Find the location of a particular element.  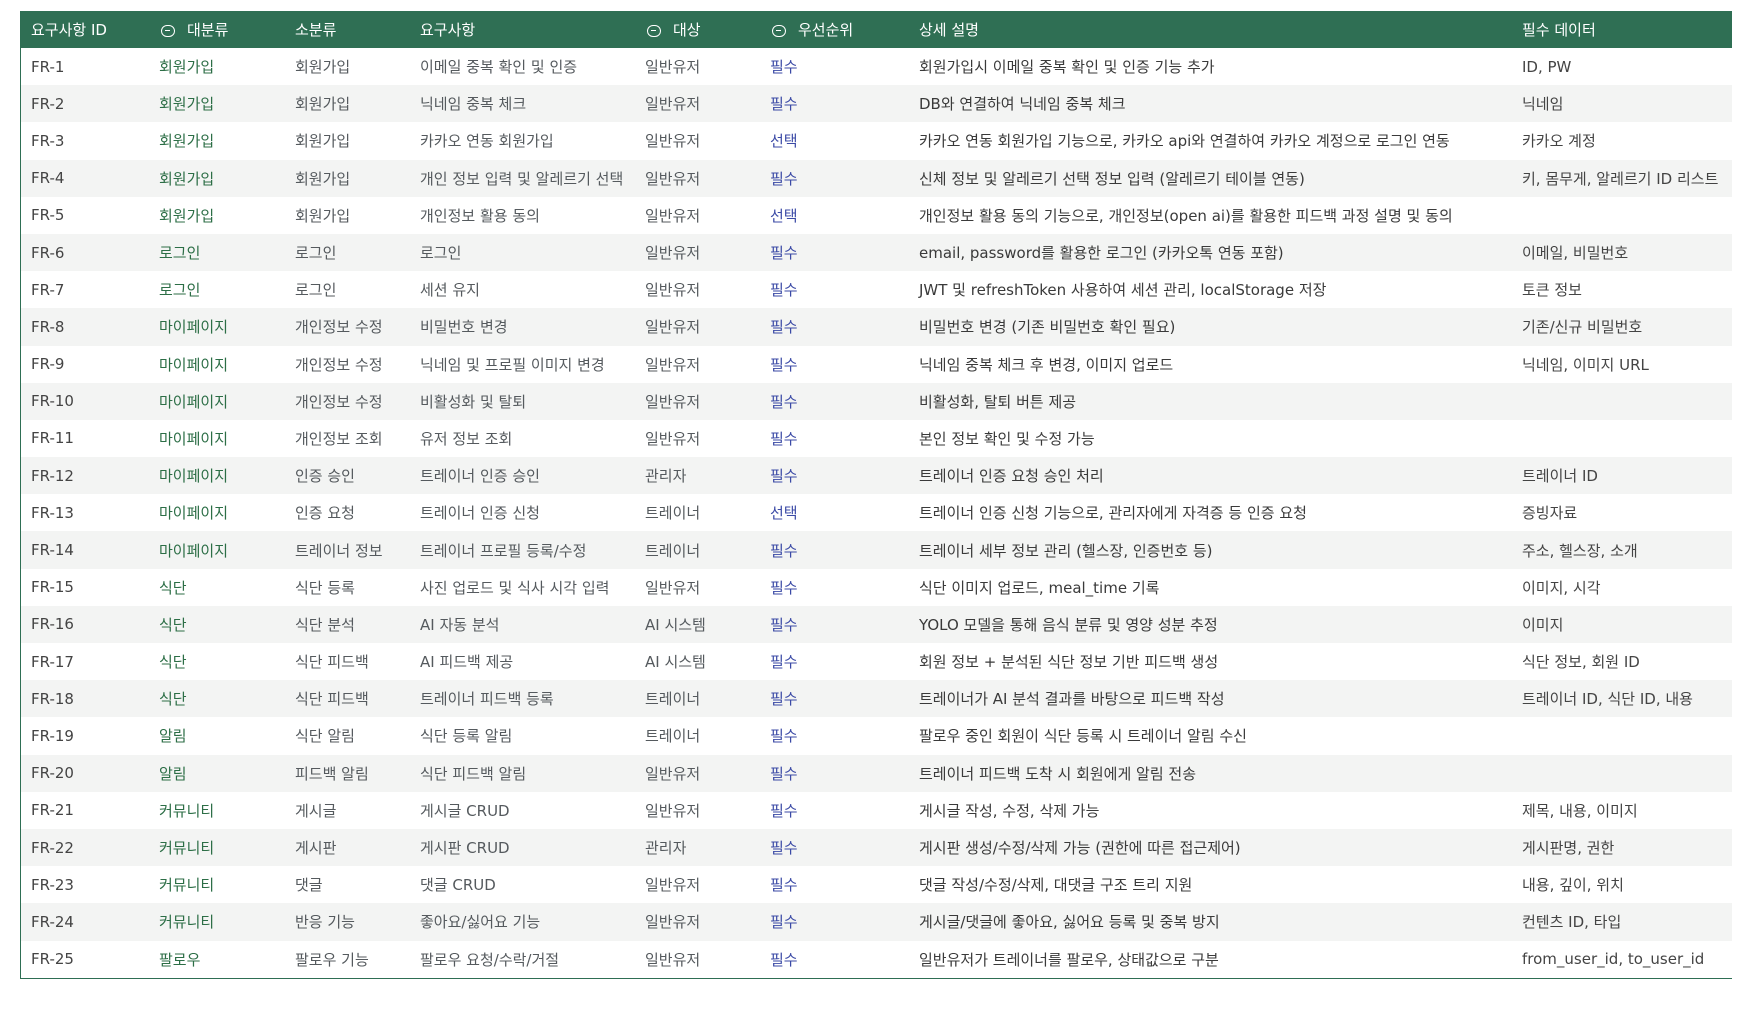

cell-requirement-id: FR-10 is located at coordinates (52, 401).